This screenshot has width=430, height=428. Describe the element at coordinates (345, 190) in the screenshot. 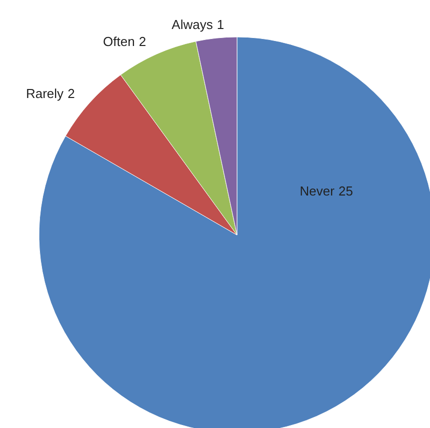

I see `data-label: 25` at that location.